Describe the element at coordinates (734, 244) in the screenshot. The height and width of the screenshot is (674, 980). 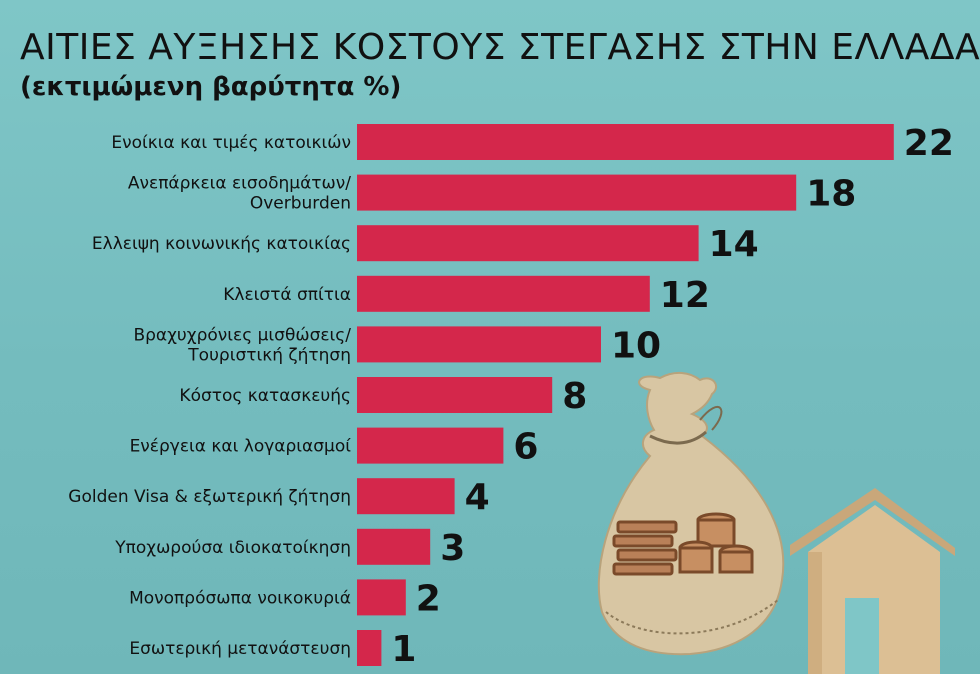
I see `value-label: 14` at that location.